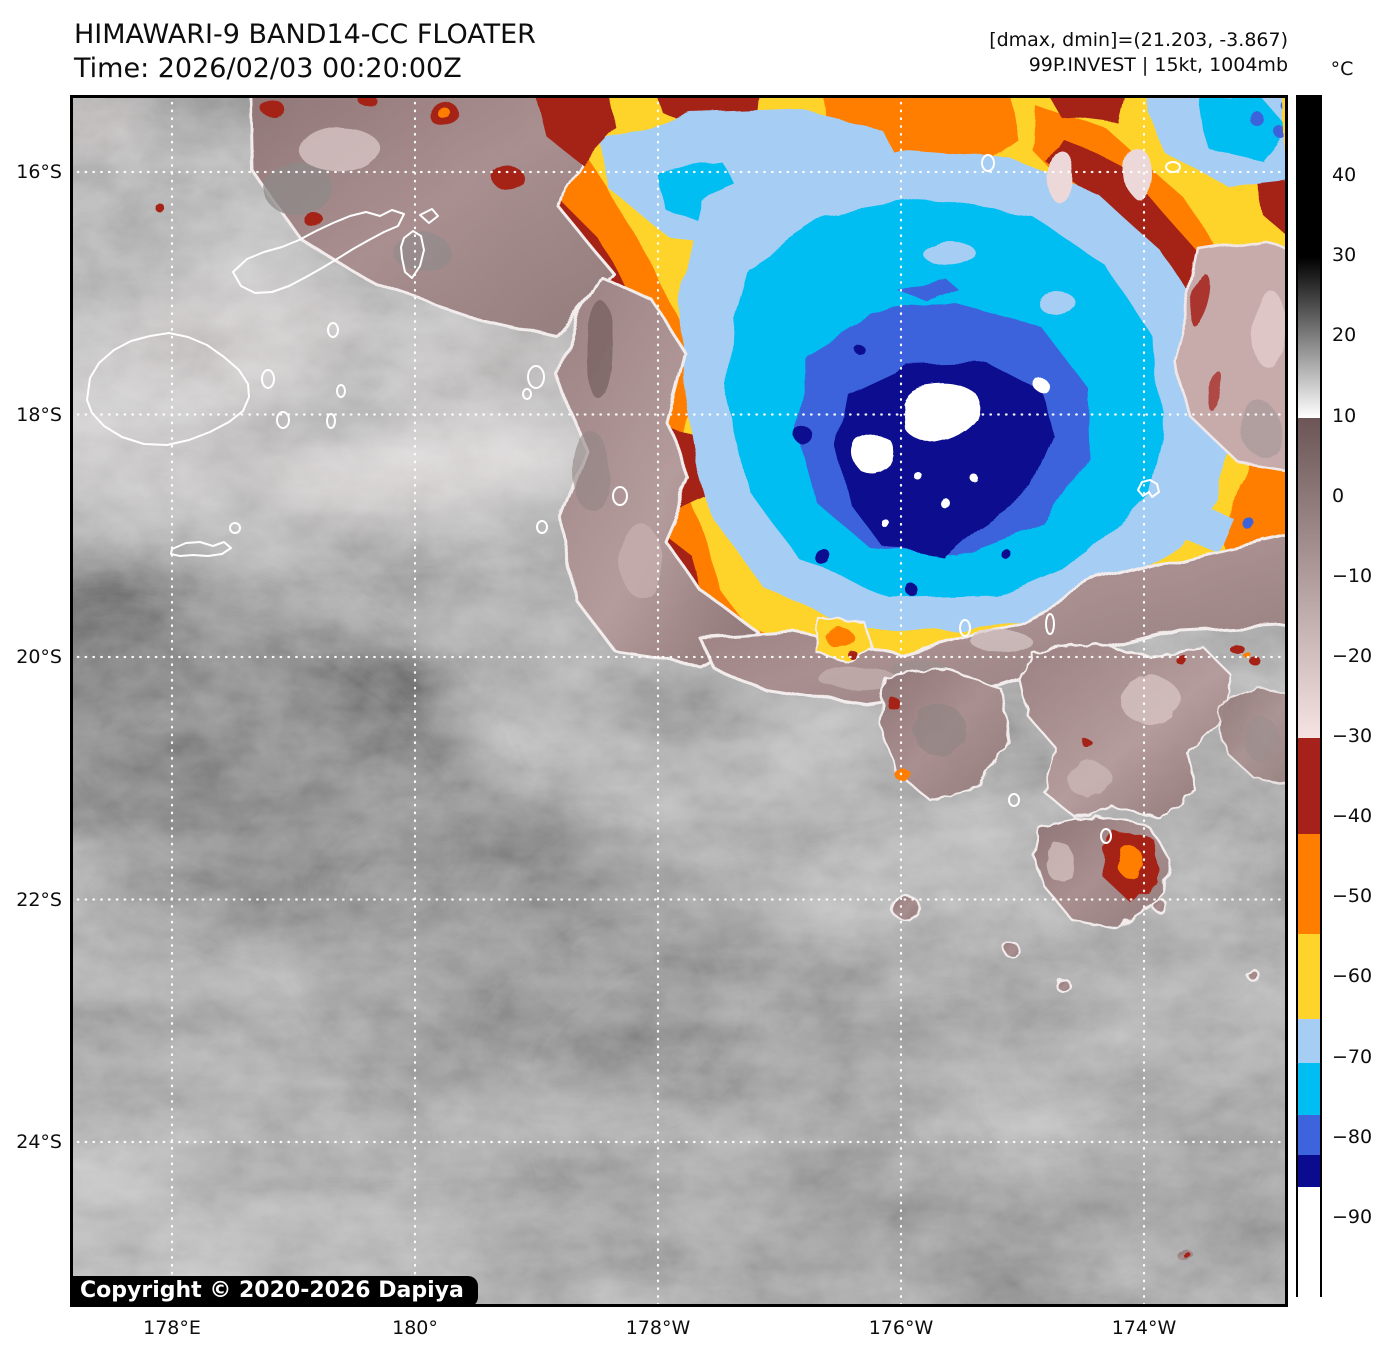  What do you see at coordinates (1309, 177) in the screenshot?
I see `colorbar-segment-50to30` at bounding box center [1309, 177].